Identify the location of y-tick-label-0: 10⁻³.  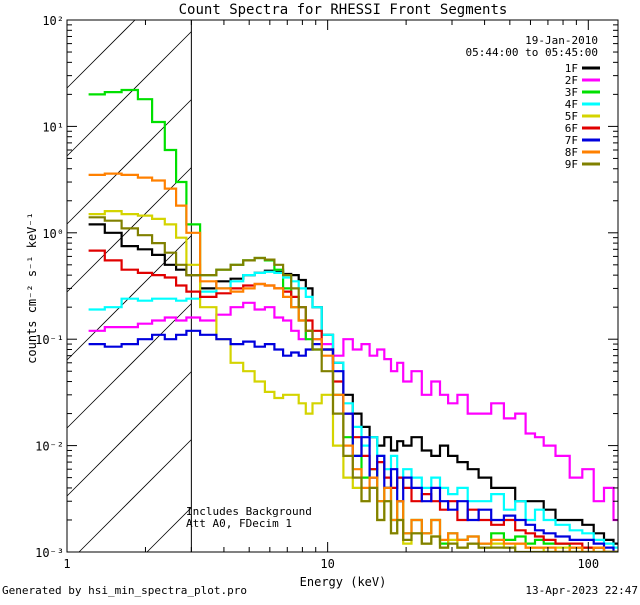
(49, 553).